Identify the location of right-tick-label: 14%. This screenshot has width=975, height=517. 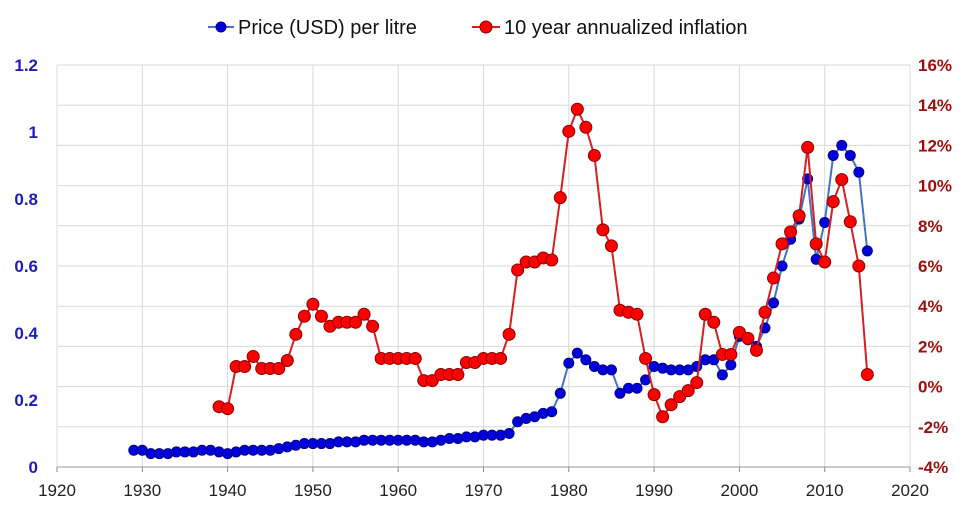
(935, 105).